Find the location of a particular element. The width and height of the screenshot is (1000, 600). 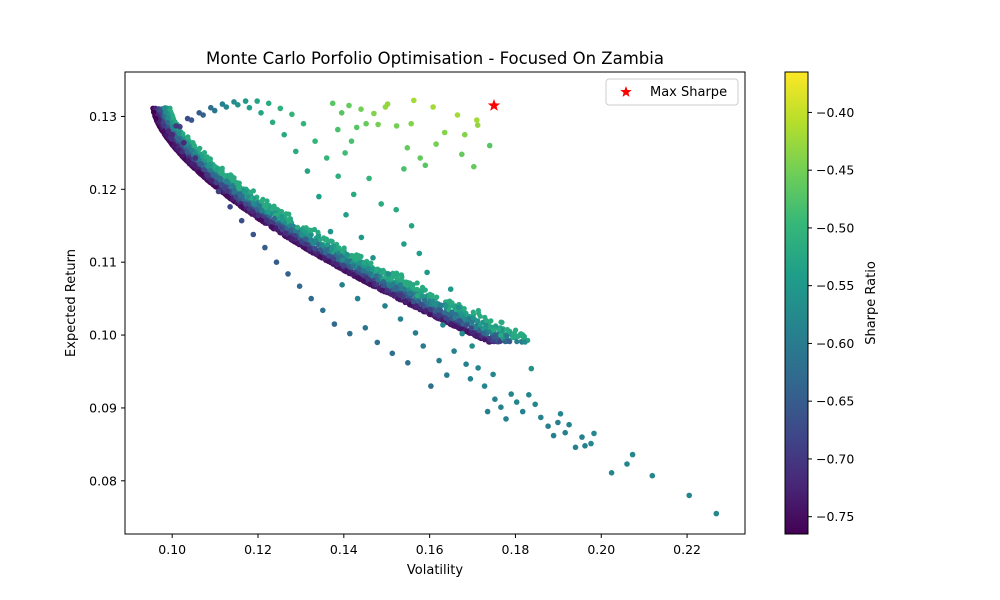

y-tick-label: 0.10 is located at coordinates (103, 335).